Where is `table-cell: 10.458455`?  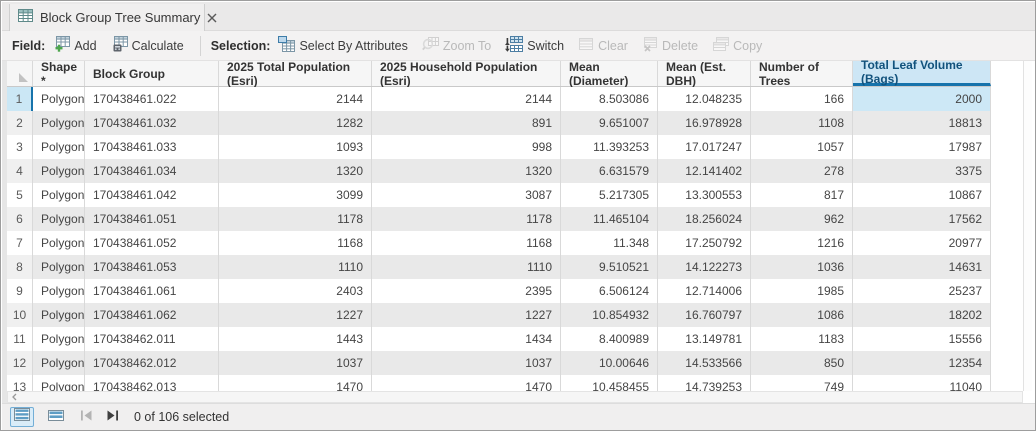 table-cell: 10.458455 is located at coordinates (609, 383).